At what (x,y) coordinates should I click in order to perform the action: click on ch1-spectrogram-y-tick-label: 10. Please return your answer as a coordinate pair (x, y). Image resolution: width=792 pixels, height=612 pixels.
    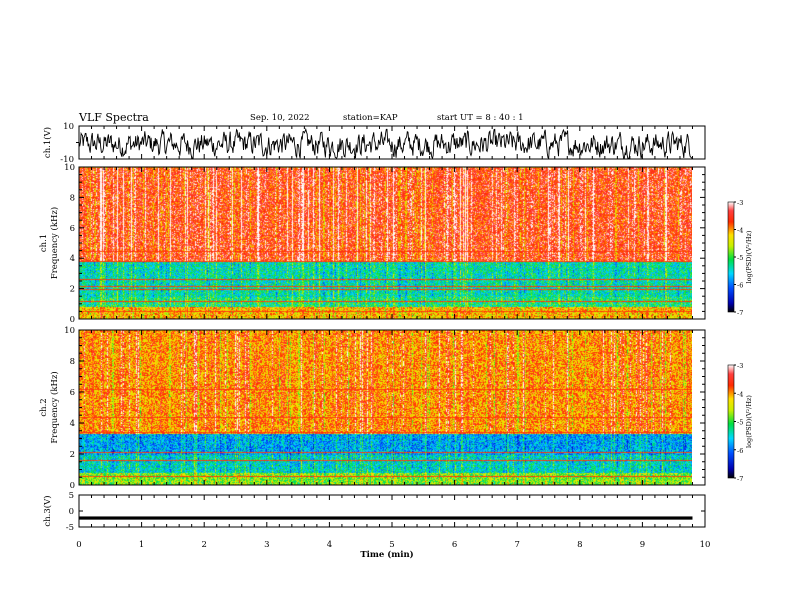
    Looking at the image, I should click on (69, 168).